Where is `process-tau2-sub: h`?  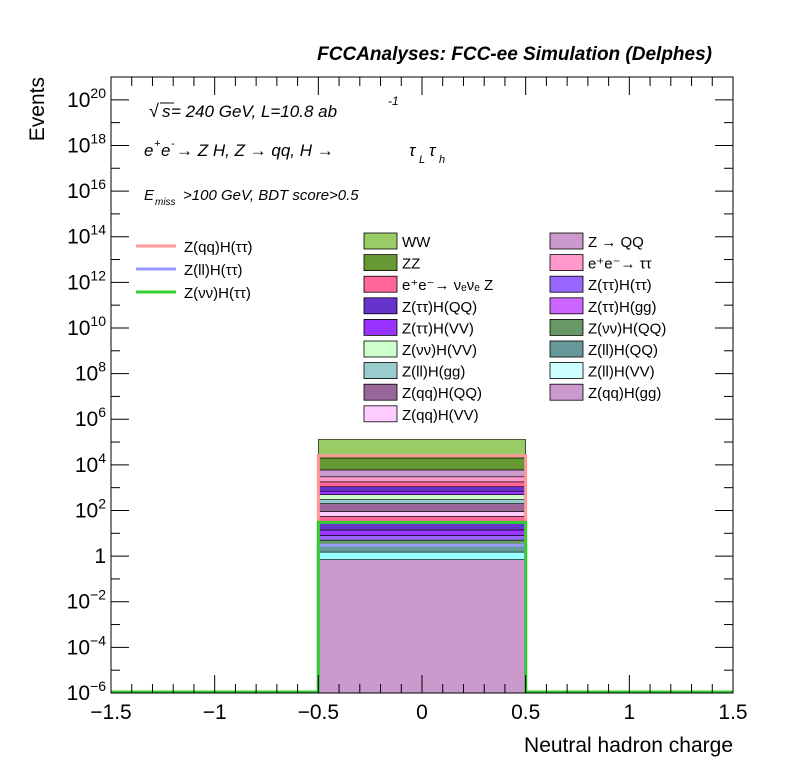
process-tau2-sub: h is located at coordinates (442, 160).